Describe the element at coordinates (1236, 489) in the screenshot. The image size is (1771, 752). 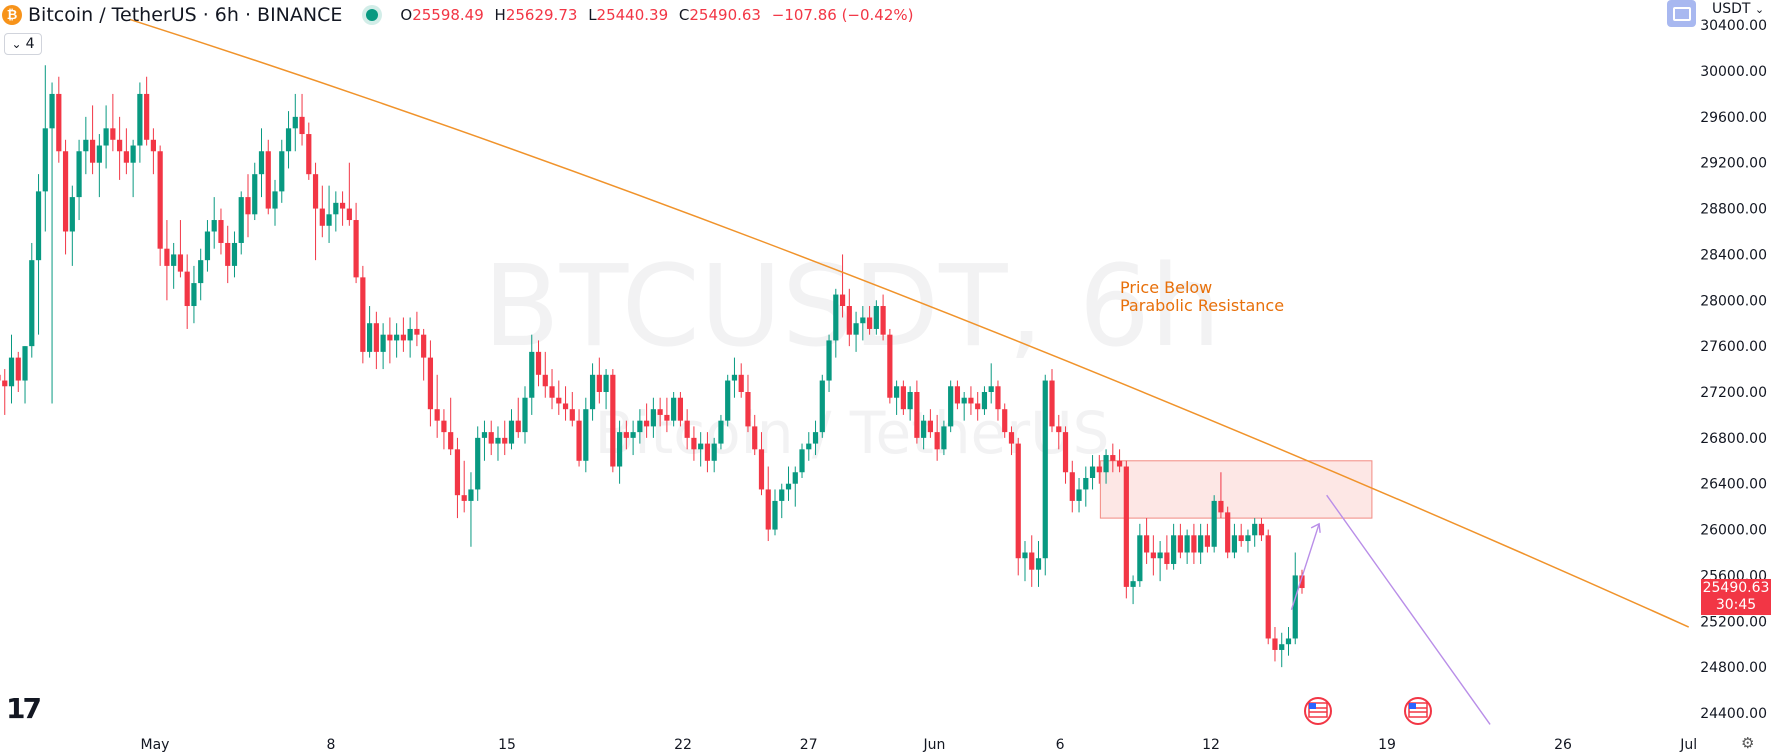
I see `resistance-zone` at that location.